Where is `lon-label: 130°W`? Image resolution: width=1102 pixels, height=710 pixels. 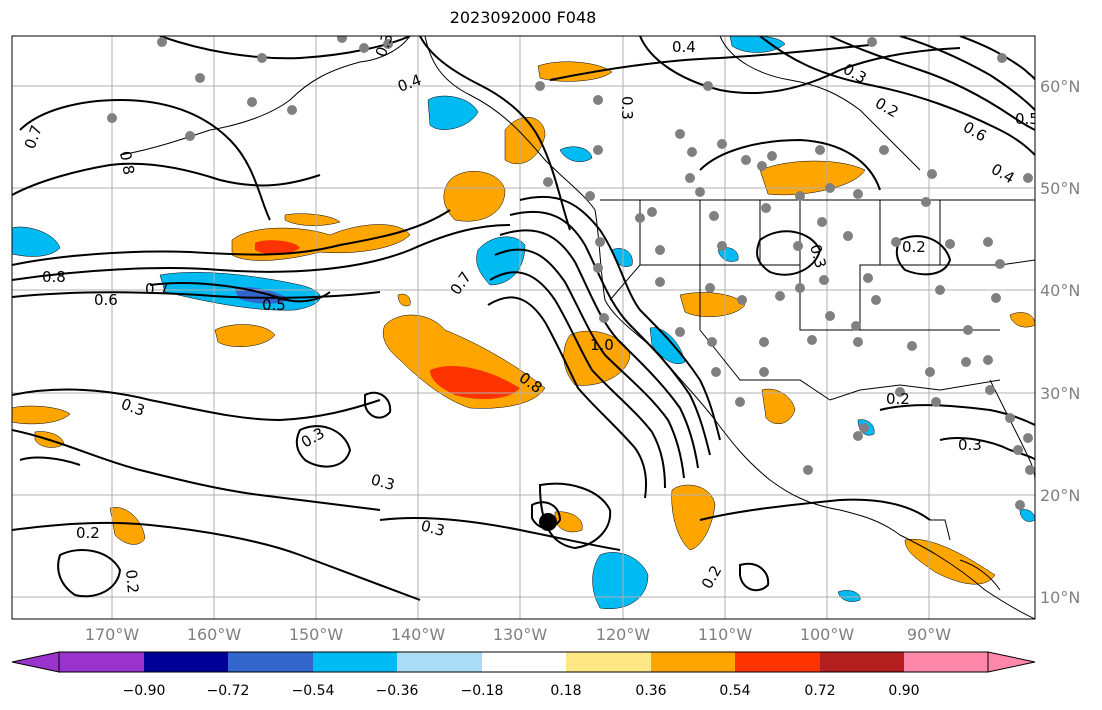 lon-label: 130°W is located at coordinates (520, 634).